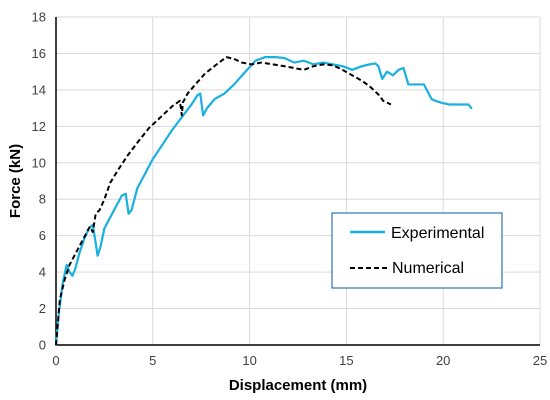 Image resolution: width=550 pixels, height=400 pixels. What do you see at coordinates (39, 17) in the screenshot?
I see `y-tick-label: 18` at bounding box center [39, 17].